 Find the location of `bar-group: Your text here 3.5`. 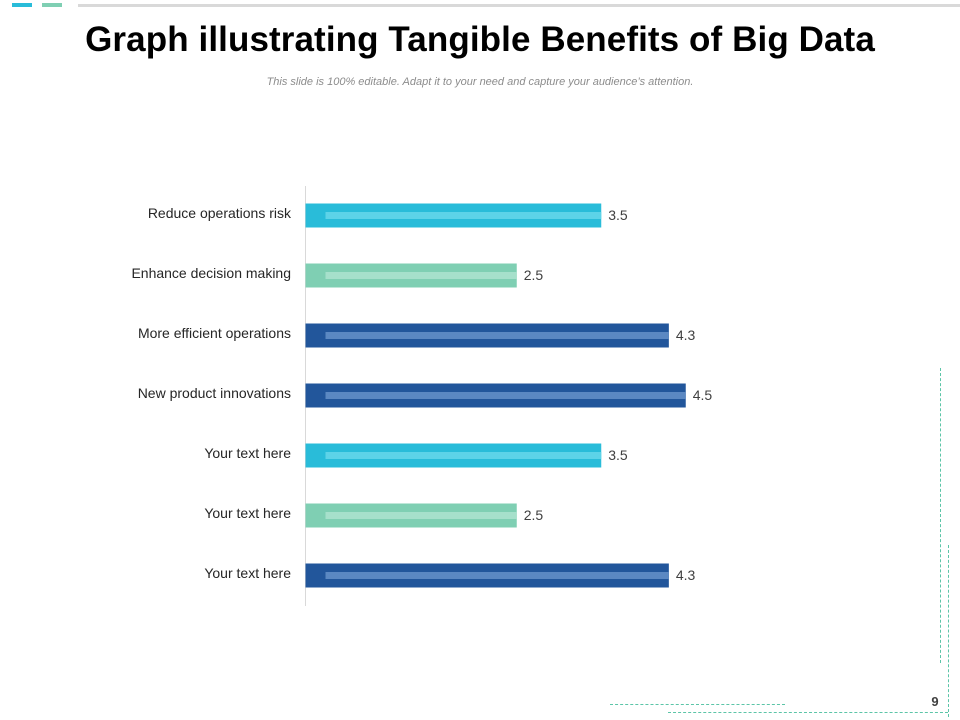

bar-group: Your text here 3.5 is located at coordinates (416, 455).